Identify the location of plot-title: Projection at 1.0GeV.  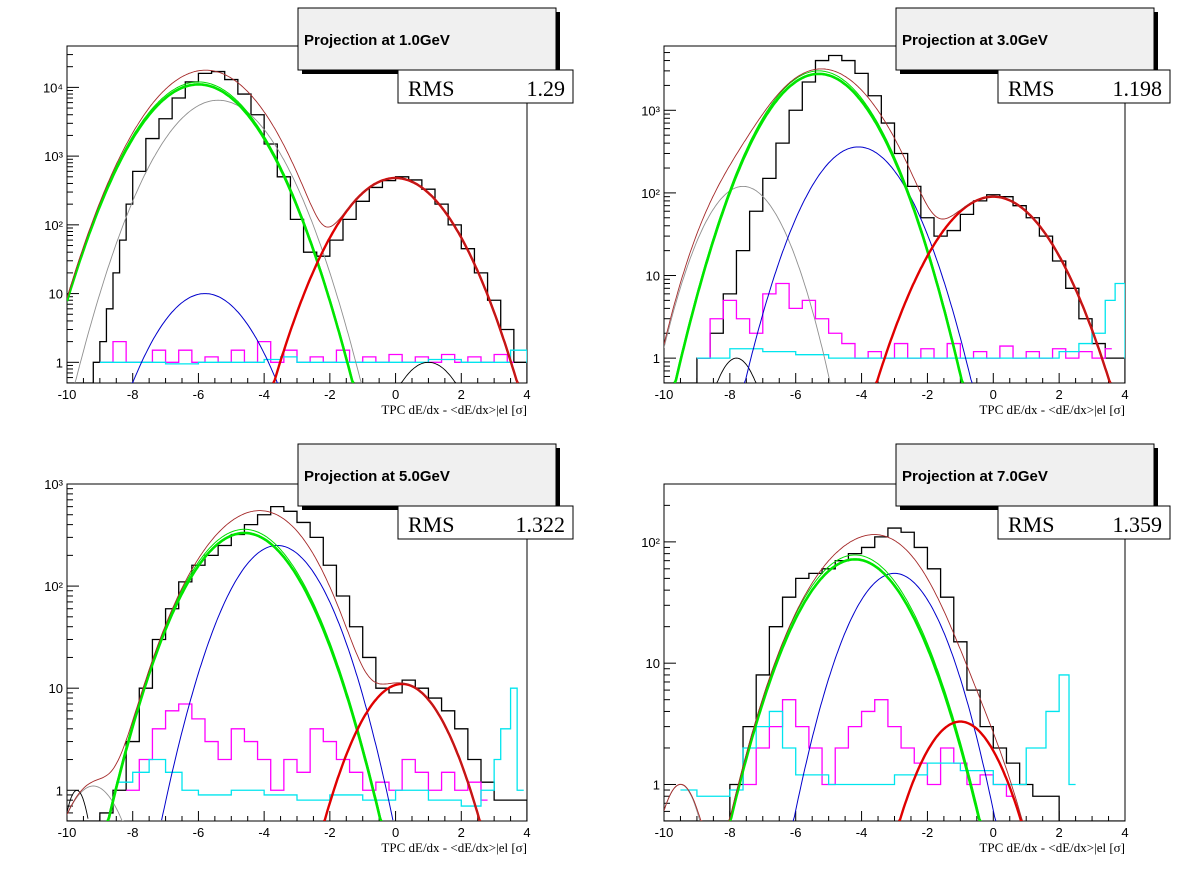
(377, 40).